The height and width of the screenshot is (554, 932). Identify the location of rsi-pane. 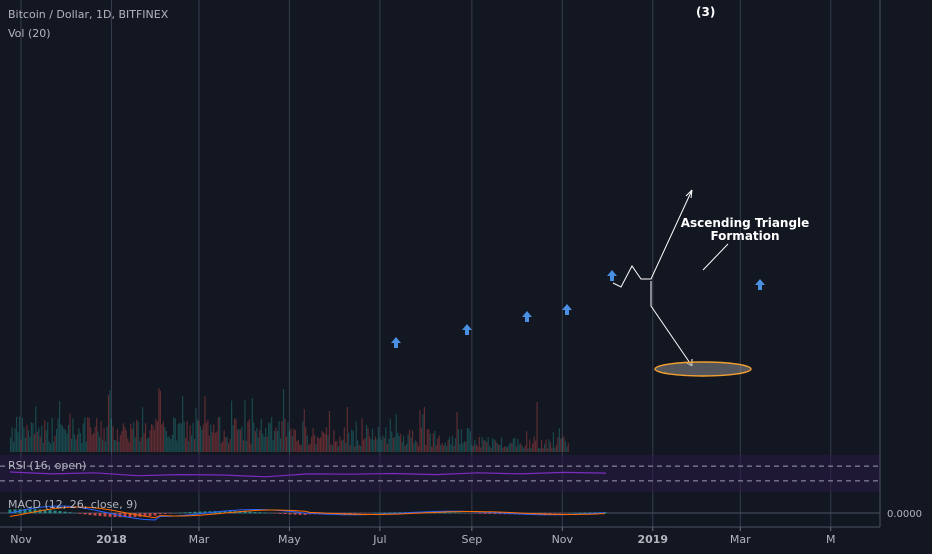
(440, 473).